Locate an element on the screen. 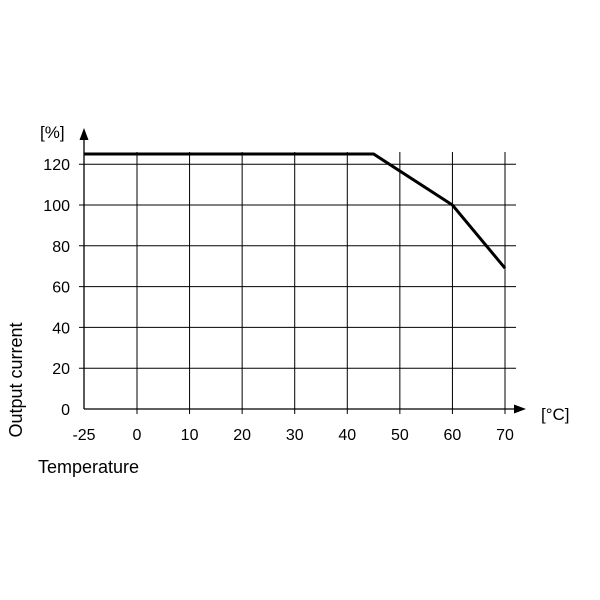 Image resolution: width=600 pixels, height=600 pixels. x-unit-label: [°C] is located at coordinates (555, 414).